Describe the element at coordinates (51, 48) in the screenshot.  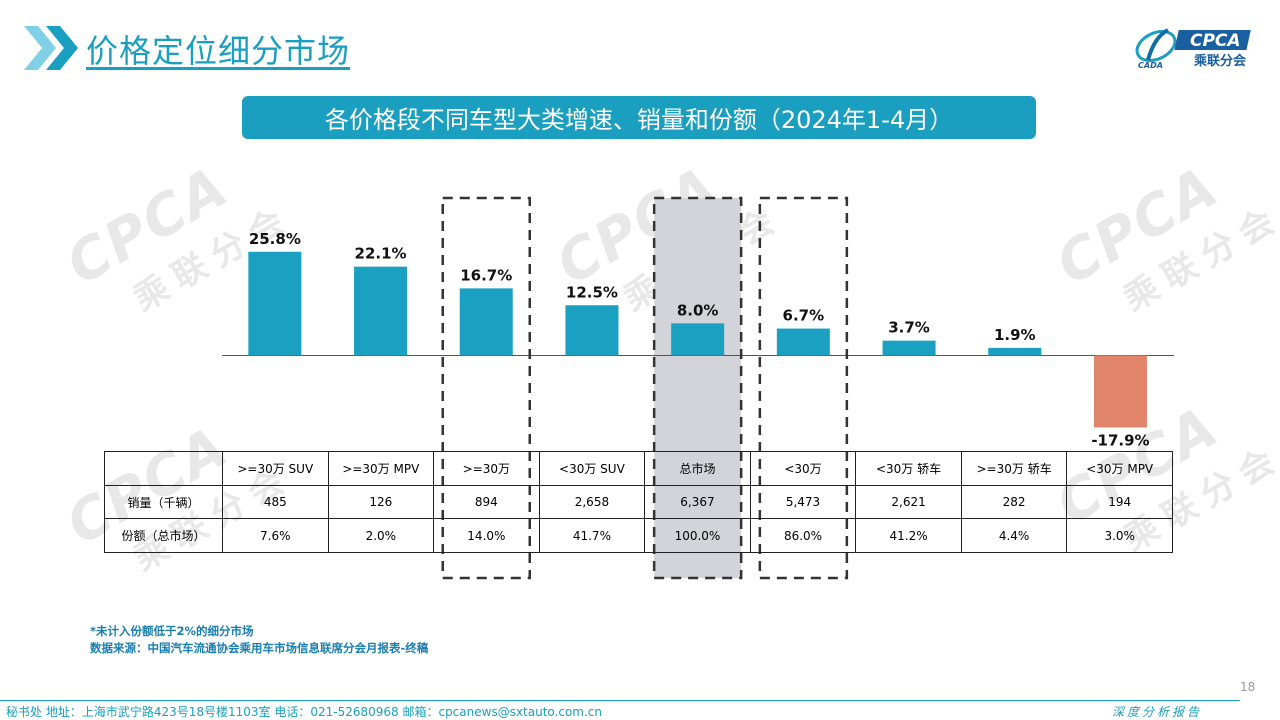
I see `chevron-right-icon` at that location.